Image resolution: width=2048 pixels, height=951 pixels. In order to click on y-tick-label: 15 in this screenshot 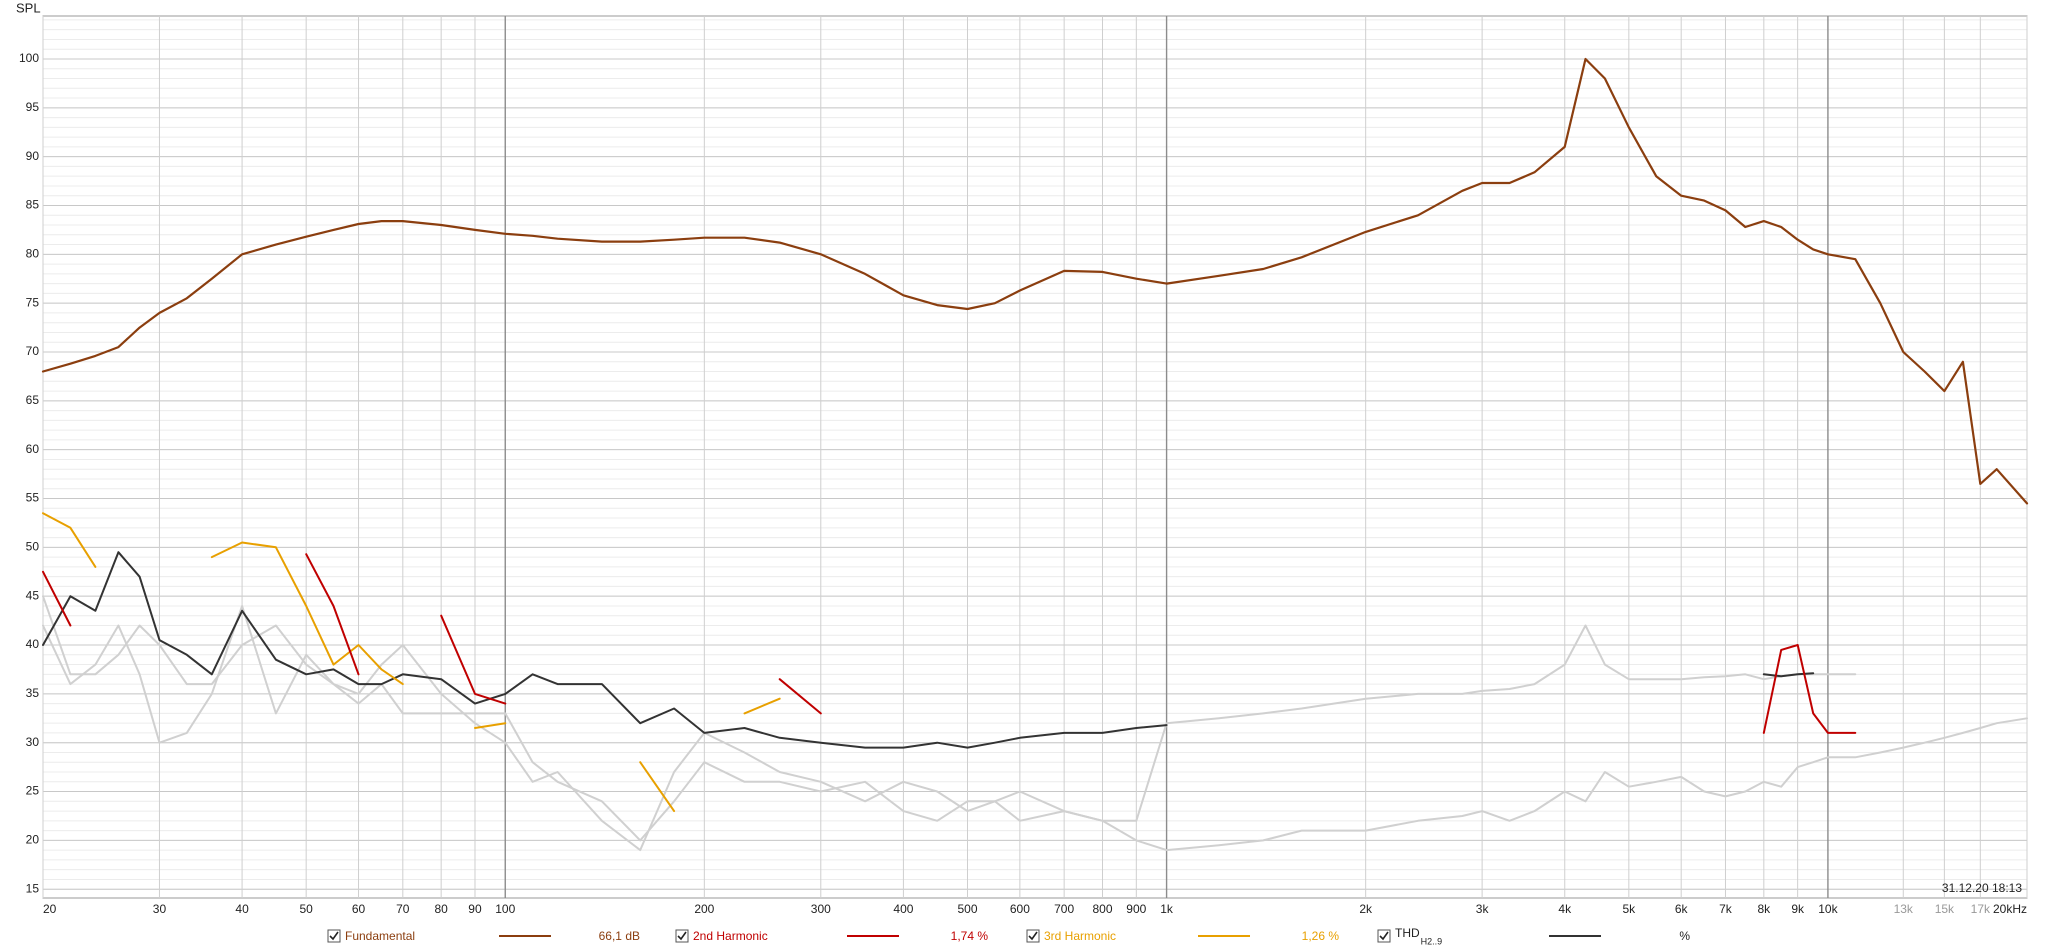, I will do `click(33, 888)`.